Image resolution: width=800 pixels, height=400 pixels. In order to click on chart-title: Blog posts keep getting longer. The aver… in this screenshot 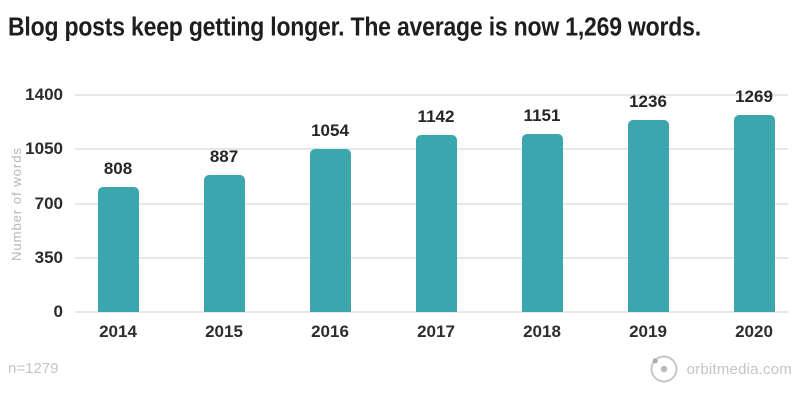, I will do `click(354, 27)`.